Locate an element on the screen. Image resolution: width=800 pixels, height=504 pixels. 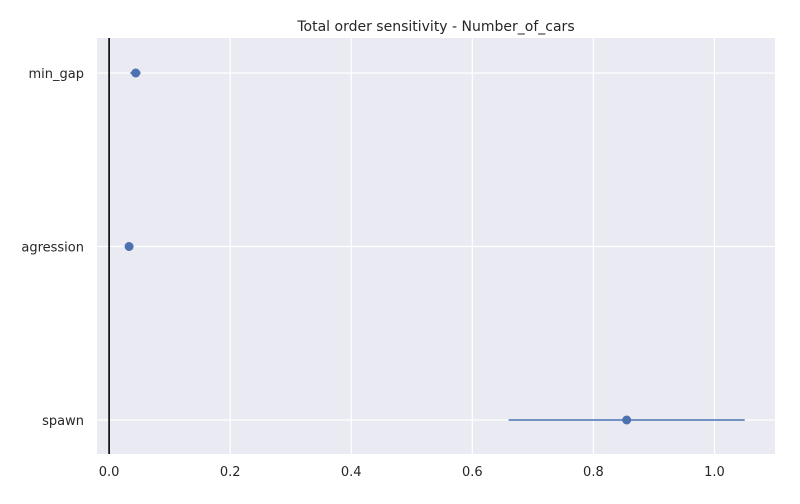
point-min_gap is located at coordinates (136, 73).